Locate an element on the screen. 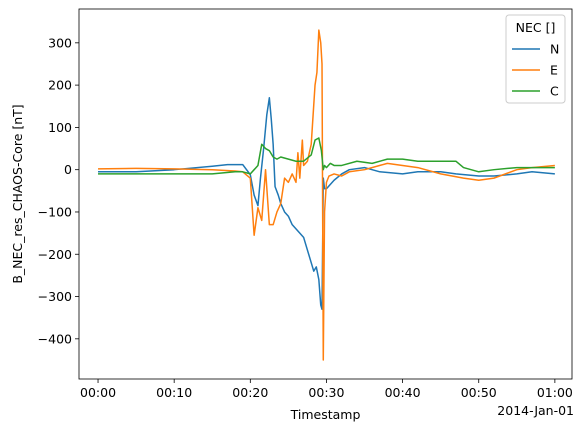  x-tick-label: 01:00 is located at coordinates (555, 392).